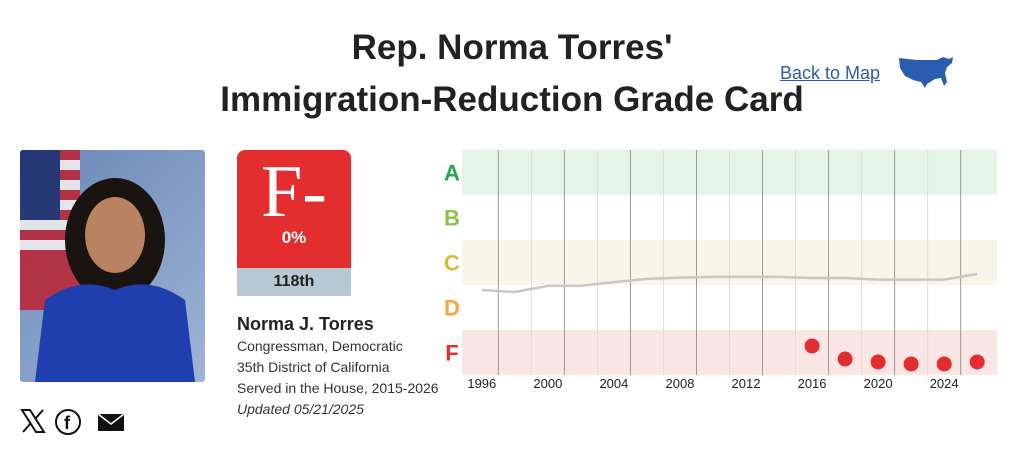  I want to click on grade-band-D, so click(729, 307).